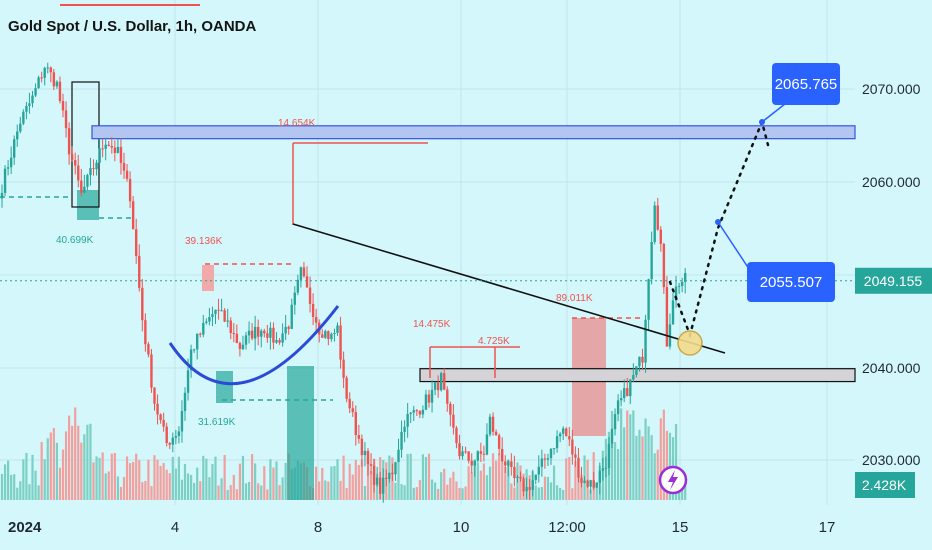 This screenshot has width=932, height=550. What do you see at coordinates (574, 298) in the screenshot?
I see `volume-annotation-label: 89.011K` at bounding box center [574, 298].